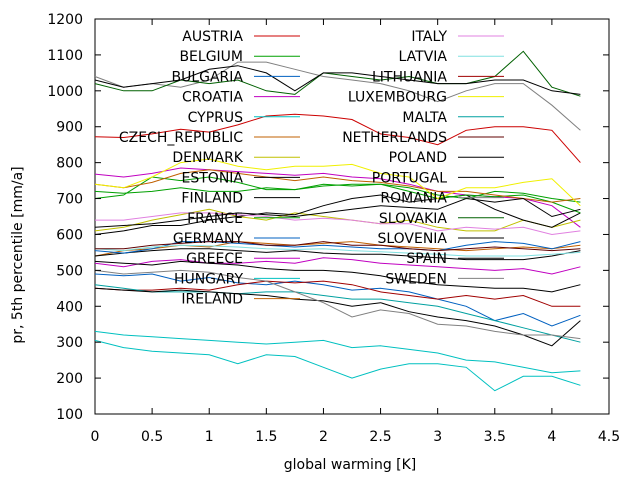 Image resolution: width=640 pixels, height=480 pixels. I want to click on legend-label: GREECE, so click(214, 259).